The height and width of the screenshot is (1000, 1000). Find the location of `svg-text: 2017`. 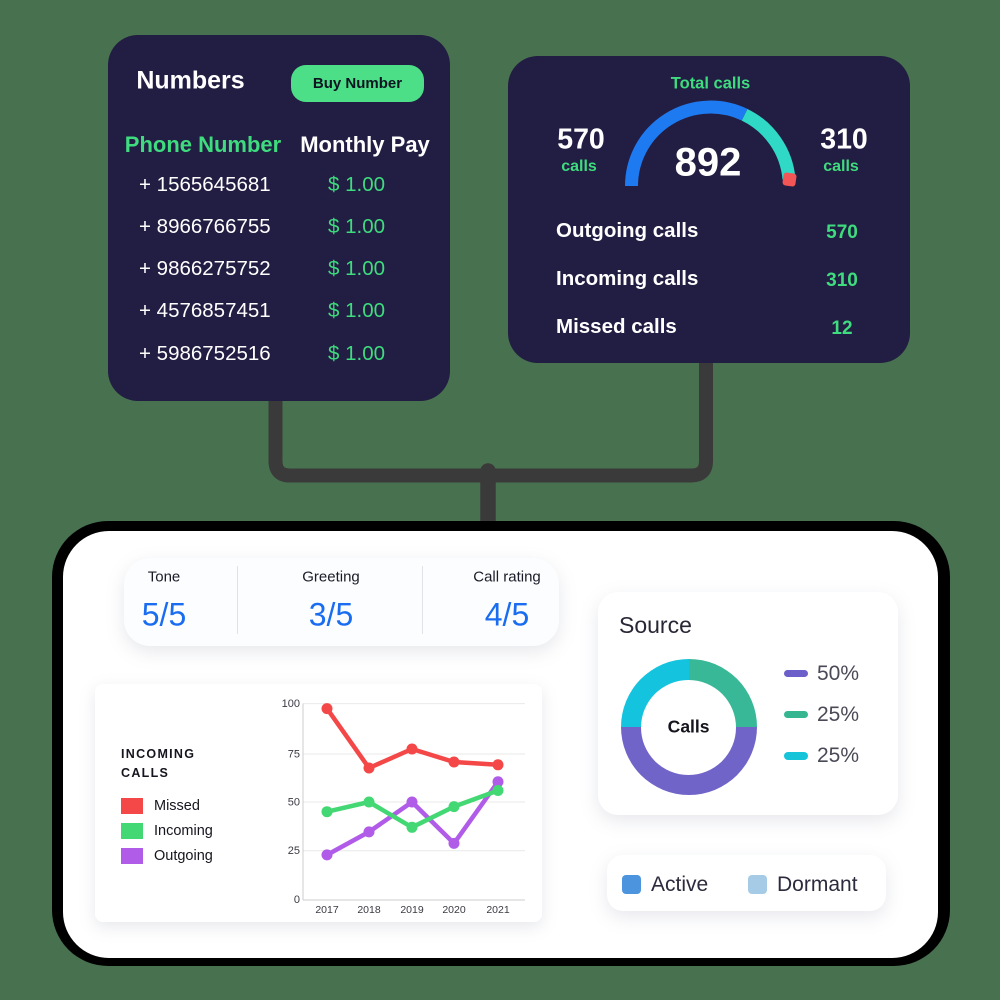

svg-text: 2017 is located at coordinates (327, 910).